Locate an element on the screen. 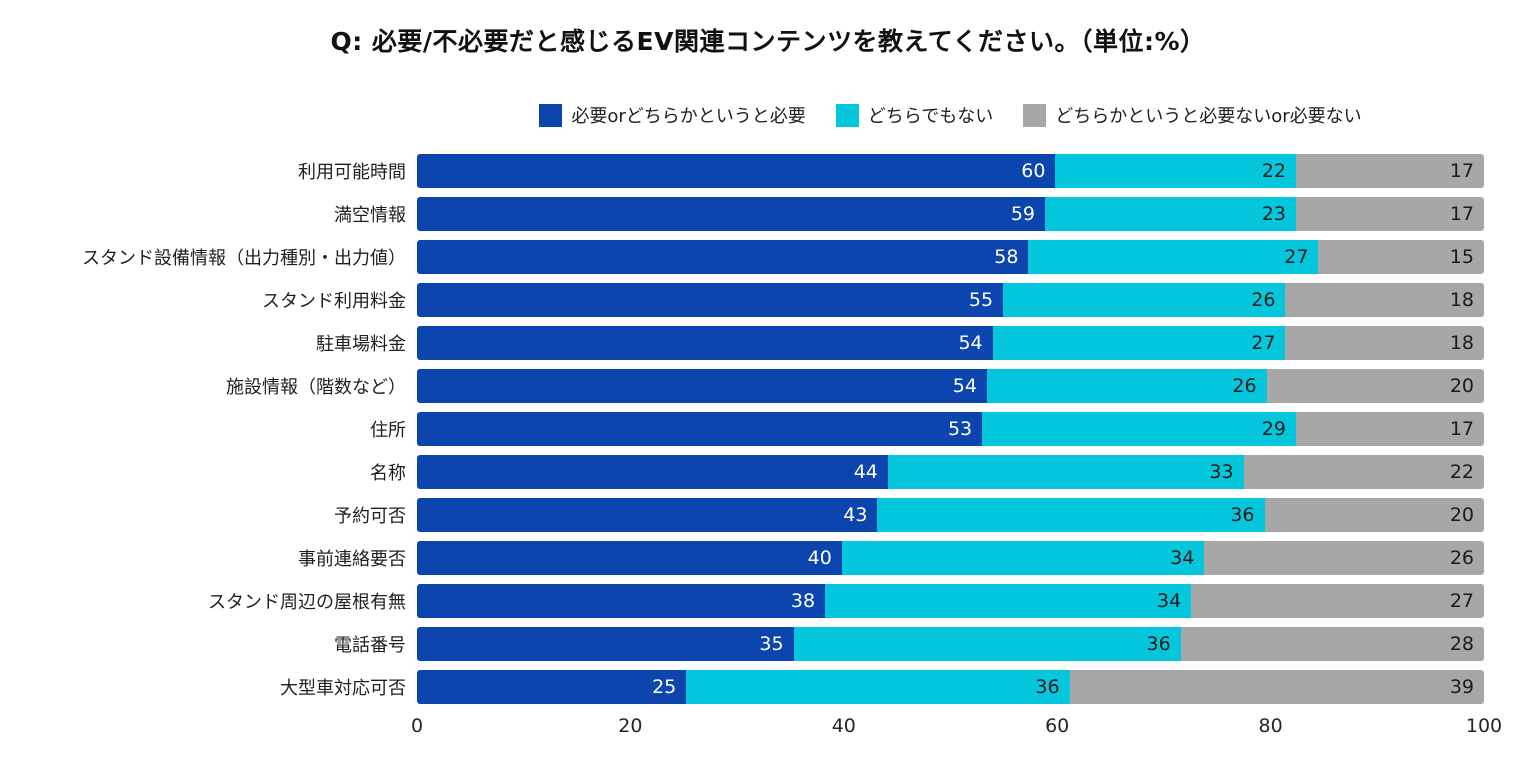 The width and height of the screenshot is (1536, 766). bar-row: スタンド利用料金 55 26 18 is located at coordinates (768, 300).